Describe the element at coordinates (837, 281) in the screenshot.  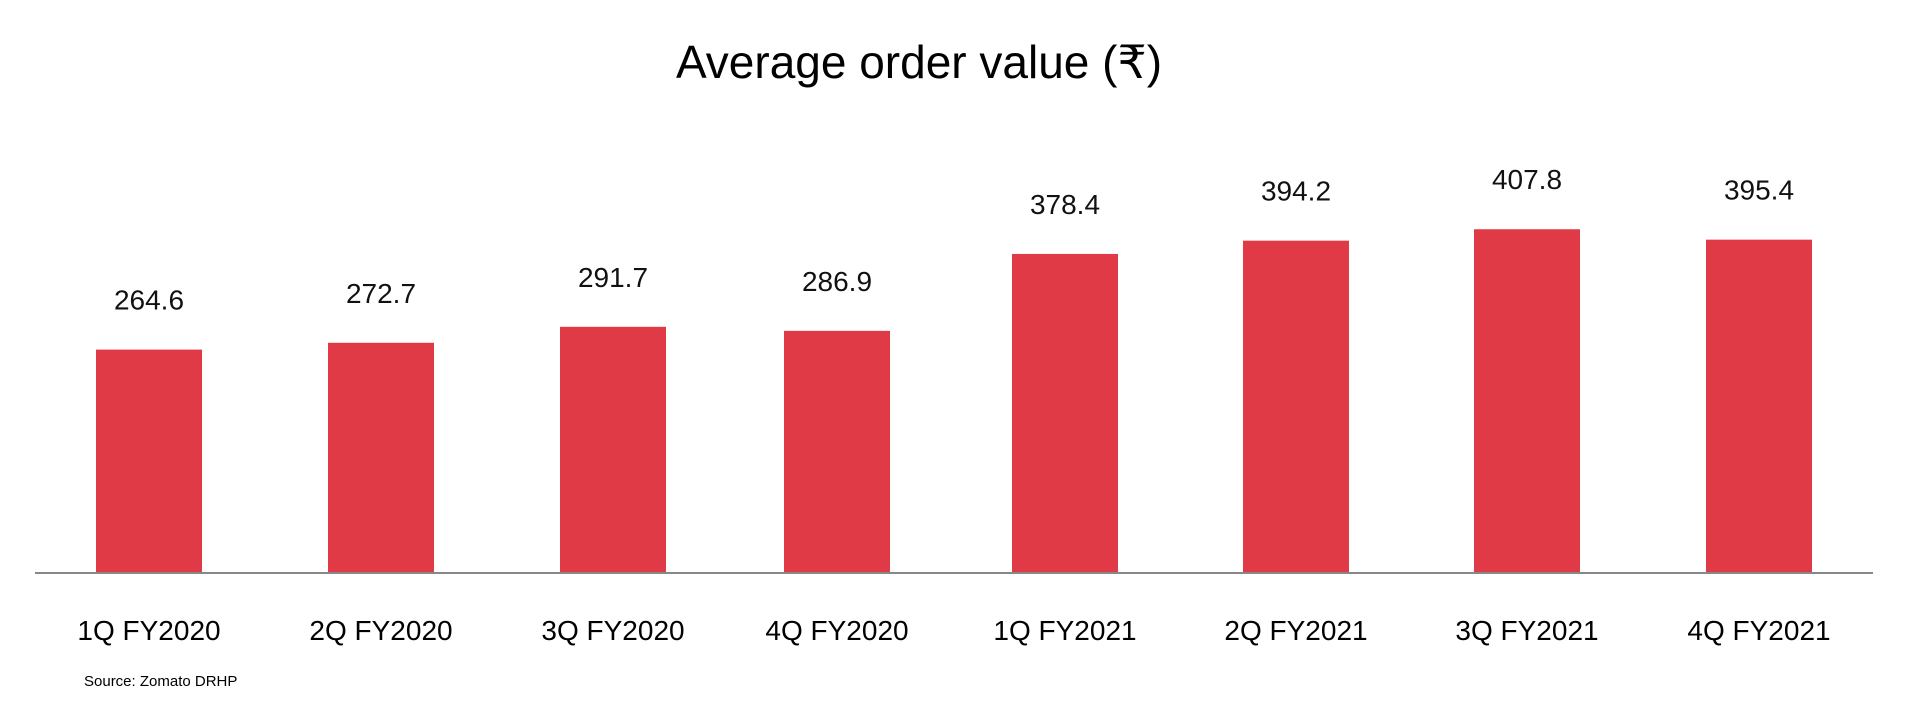
I see `data-label: 286.9` at that location.